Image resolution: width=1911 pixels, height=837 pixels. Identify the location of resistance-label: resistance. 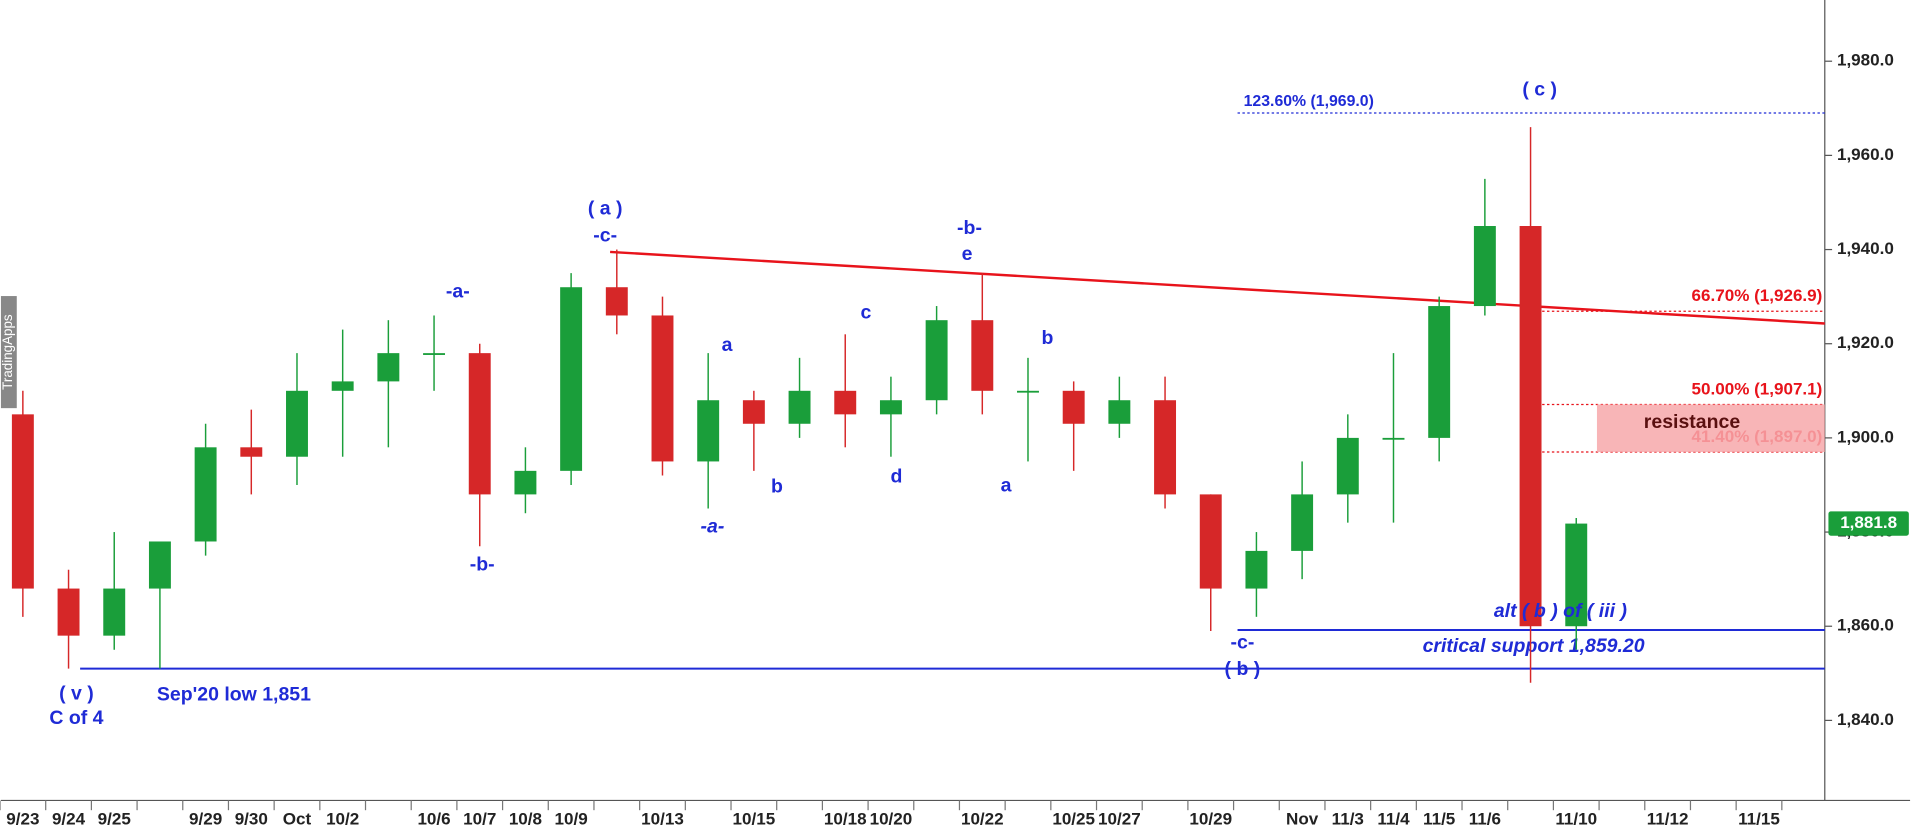
(1692, 422).